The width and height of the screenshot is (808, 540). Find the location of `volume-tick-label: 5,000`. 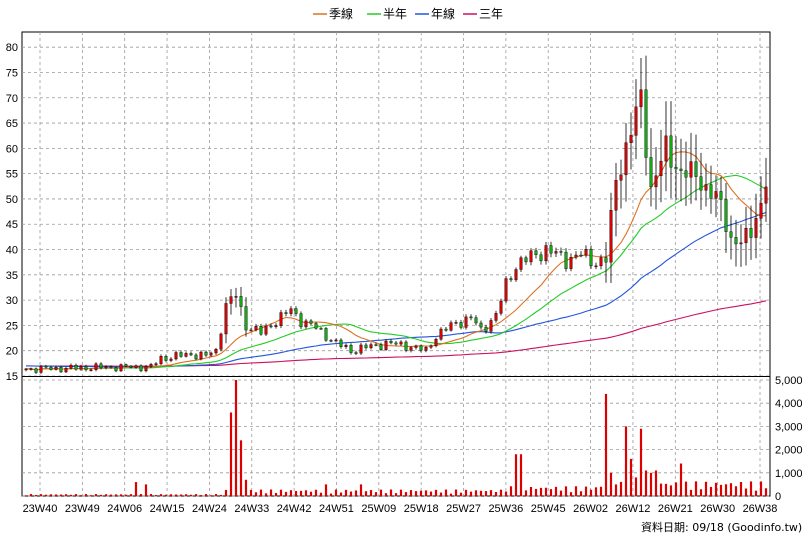

volume-tick-label: 5,000 is located at coordinates (789, 381).